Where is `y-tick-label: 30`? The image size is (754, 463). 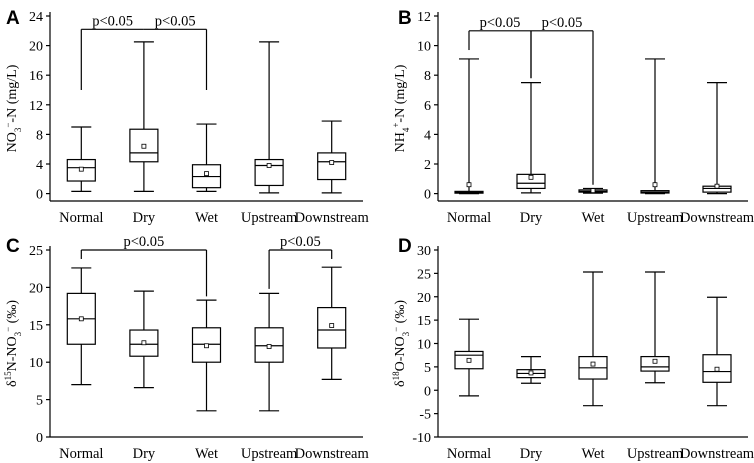 y-tick-label: 30 is located at coordinates (424, 251).